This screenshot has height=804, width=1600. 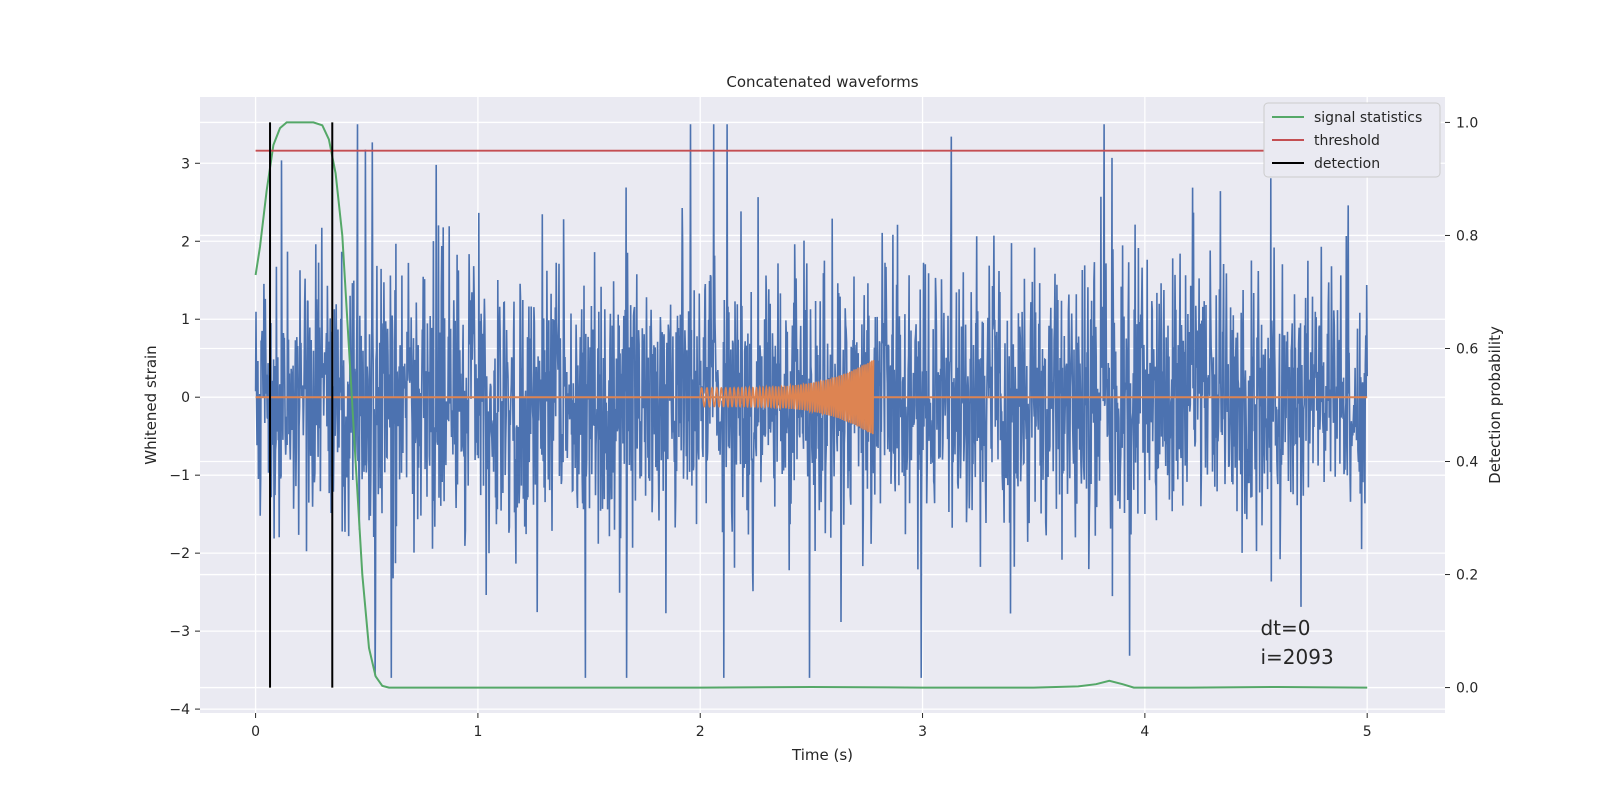 What do you see at coordinates (477, 732) in the screenshot?
I see `x-tick-label: 1` at bounding box center [477, 732].